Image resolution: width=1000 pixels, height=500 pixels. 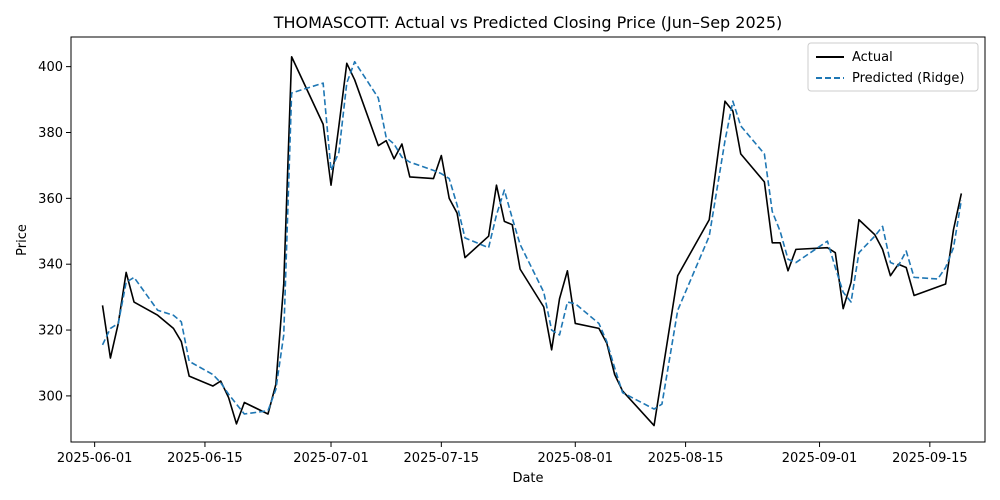 What do you see at coordinates (527, 478) in the screenshot?
I see `x-axis-label: Date` at bounding box center [527, 478].